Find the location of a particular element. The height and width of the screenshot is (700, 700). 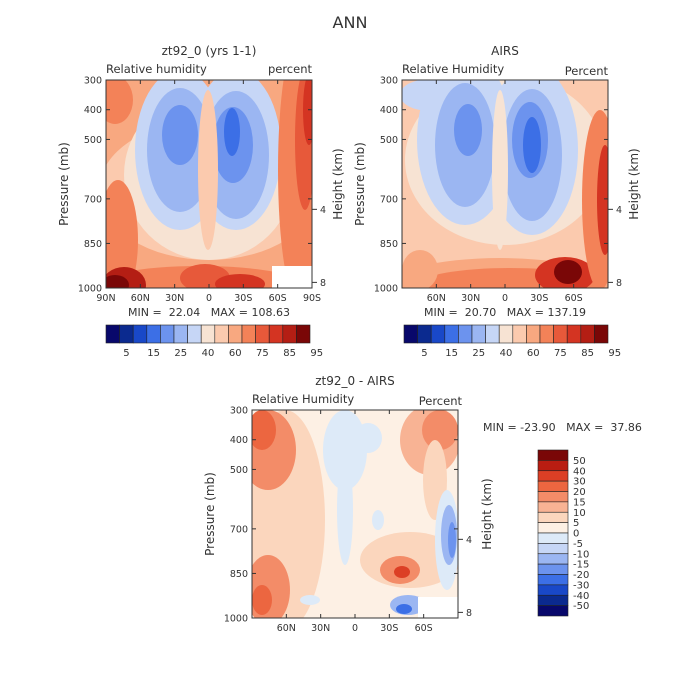

y2-tick-label: 8 is located at coordinates (323, 283).